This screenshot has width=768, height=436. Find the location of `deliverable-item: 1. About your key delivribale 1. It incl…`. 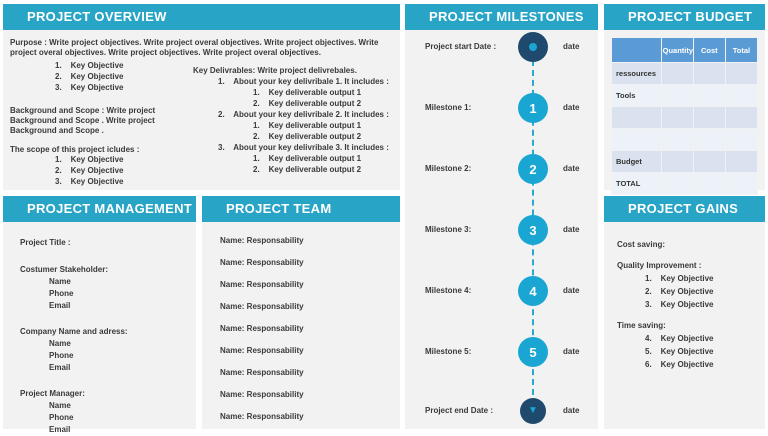

deliverable-item: 1. About your key delivribale 1. It incl… is located at coordinates (303, 81).